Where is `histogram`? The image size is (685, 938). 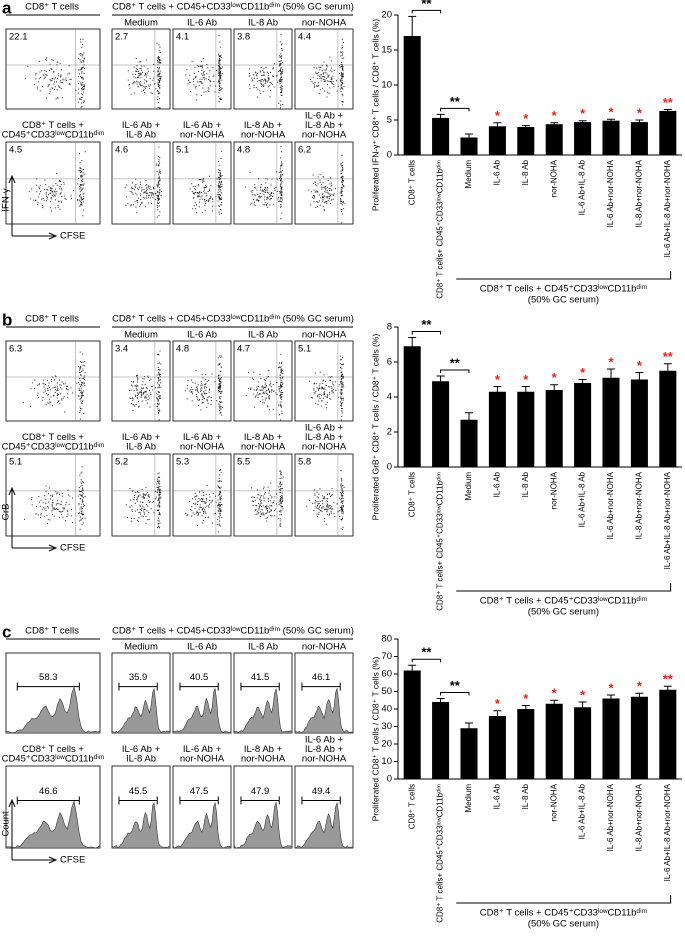 histogram is located at coordinates (202, 711).